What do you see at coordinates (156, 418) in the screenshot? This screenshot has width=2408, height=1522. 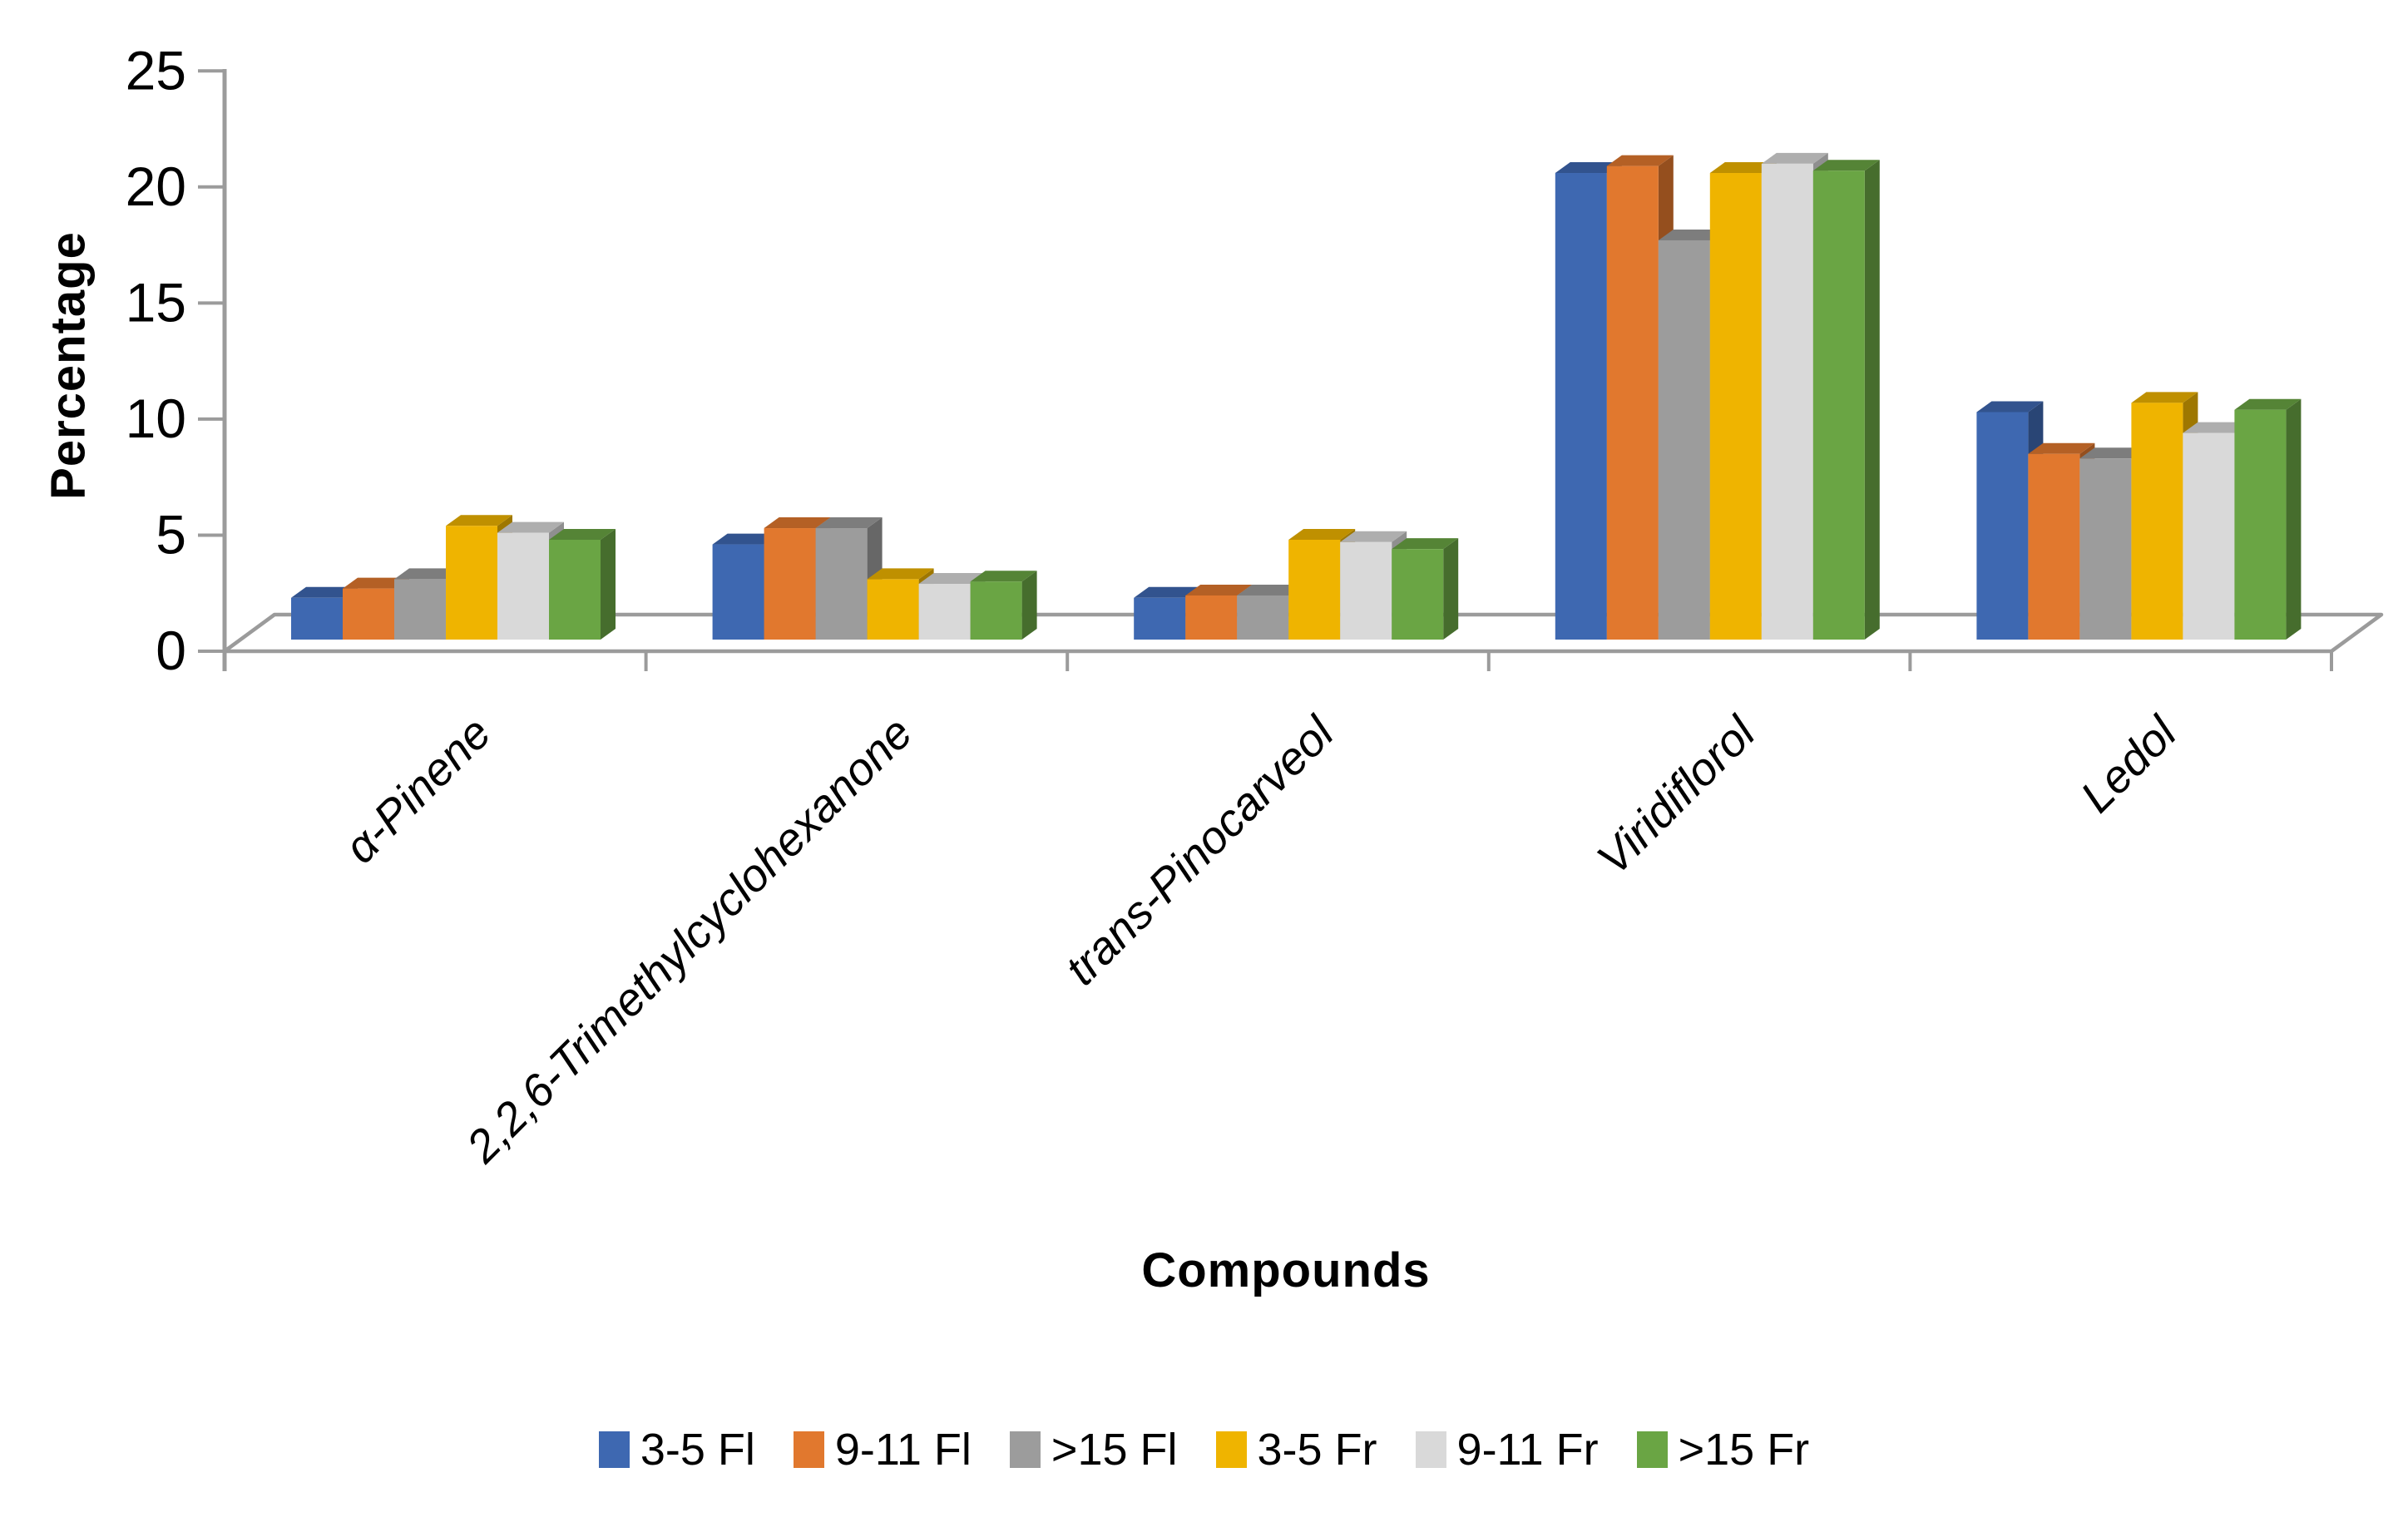 I see `y-tick-label: 10` at bounding box center [156, 418].